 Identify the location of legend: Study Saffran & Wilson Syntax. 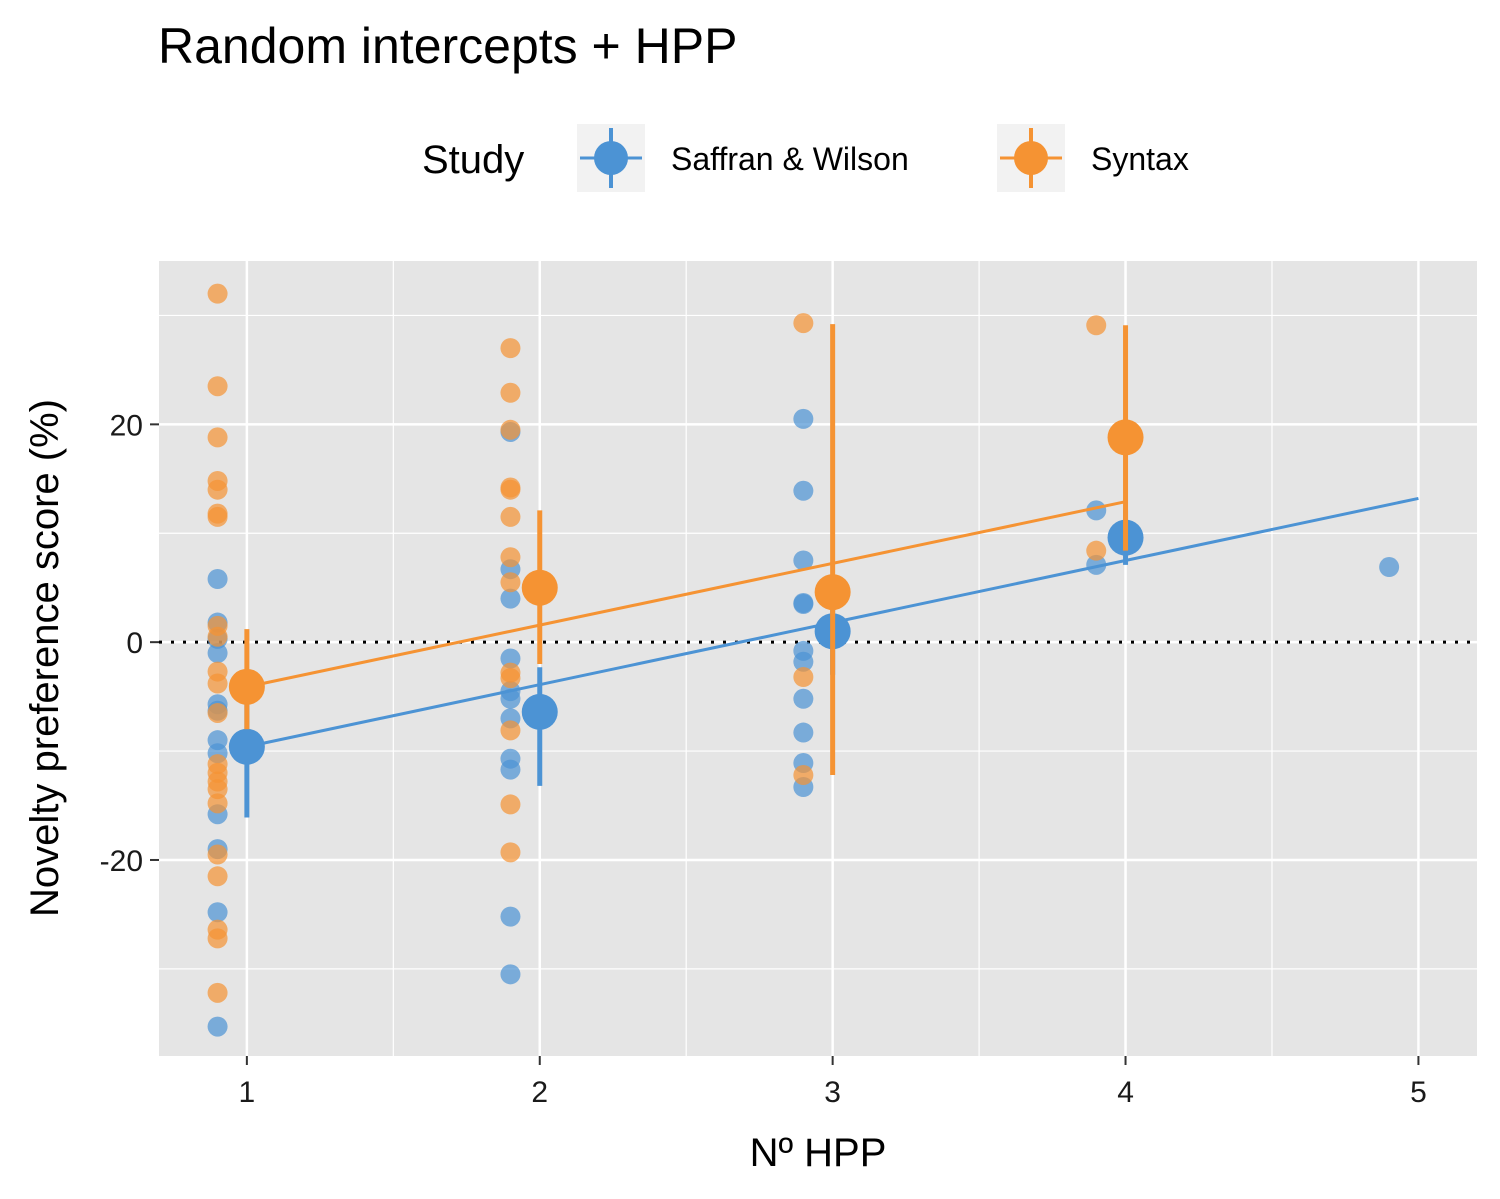
(805, 158).